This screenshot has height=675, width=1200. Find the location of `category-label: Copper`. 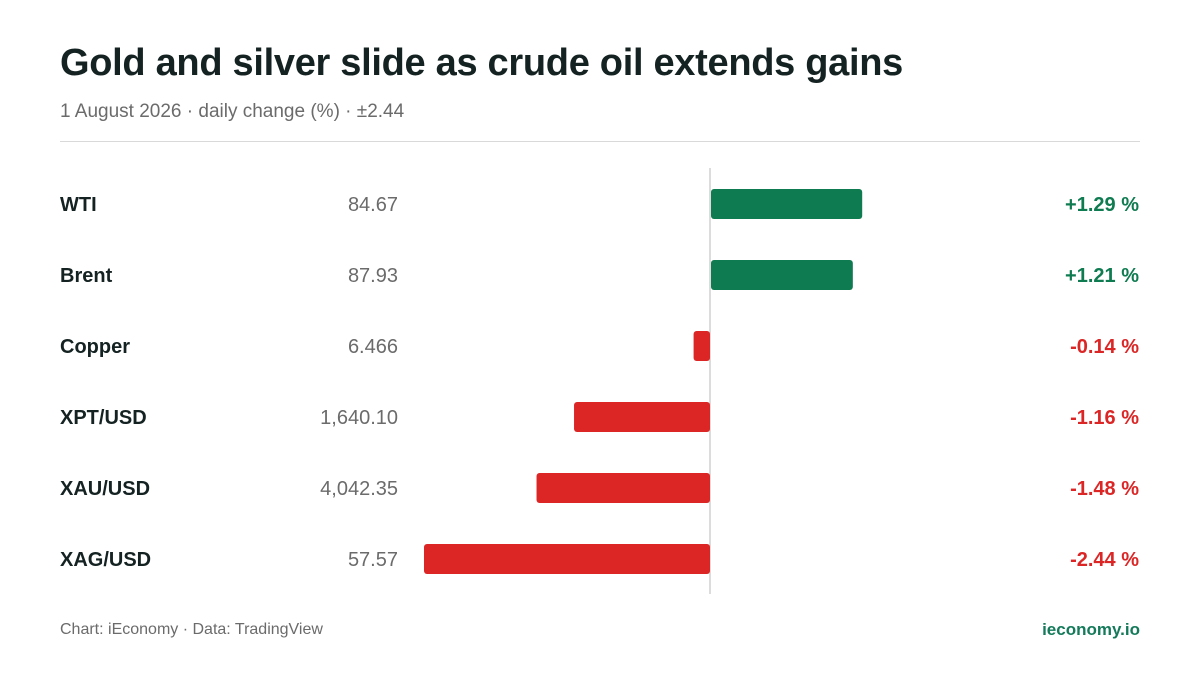

category-label: Copper is located at coordinates (95, 347).